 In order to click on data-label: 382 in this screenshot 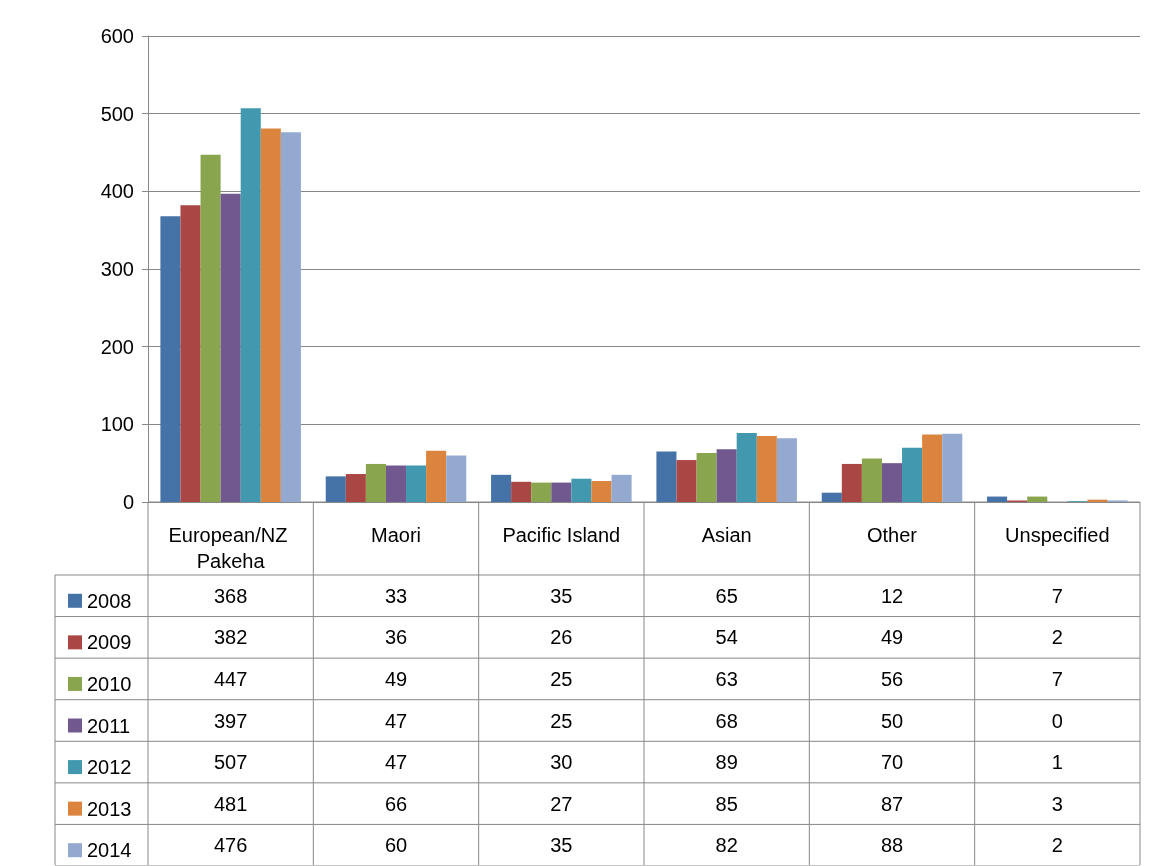, I will do `click(230, 637)`.